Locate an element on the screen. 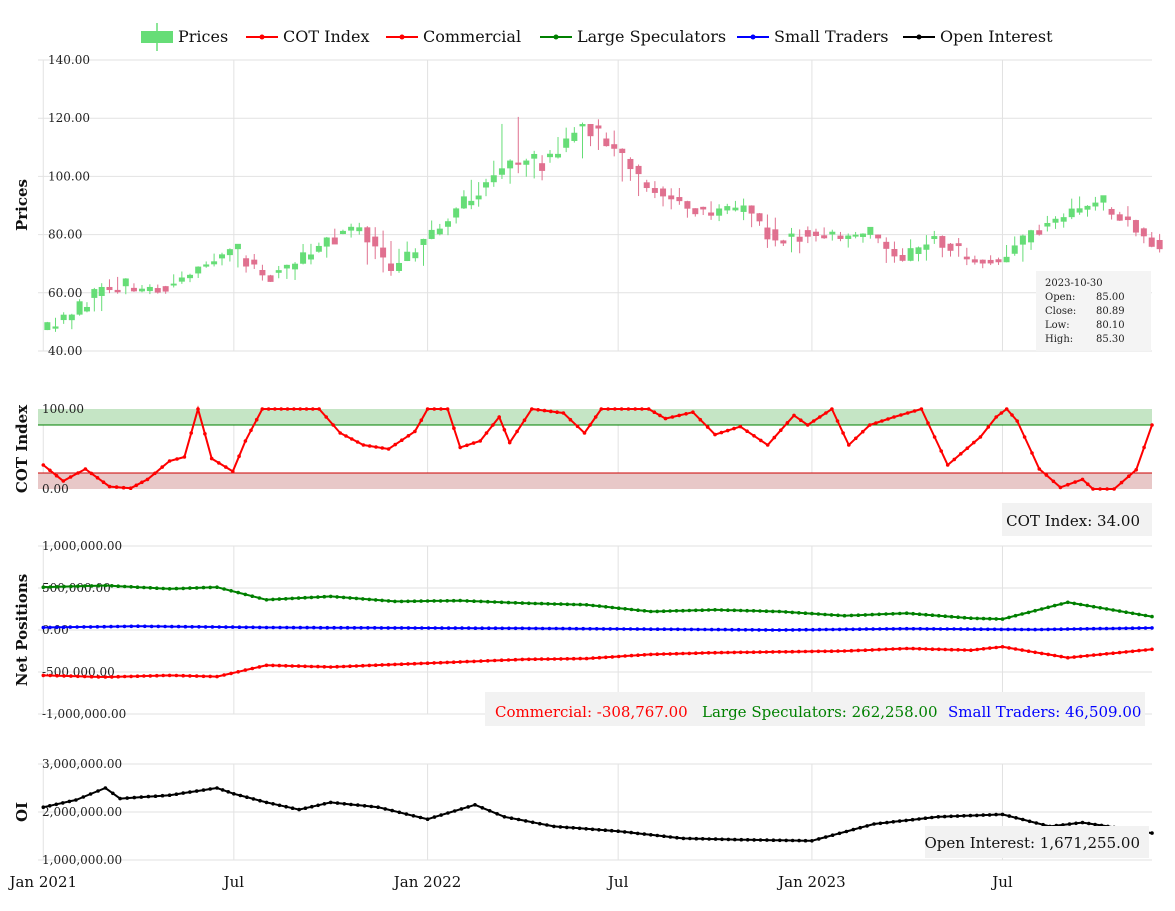 The height and width of the screenshot is (911, 1175). legend-item: Small Traders is located at coordinates (812, 36).